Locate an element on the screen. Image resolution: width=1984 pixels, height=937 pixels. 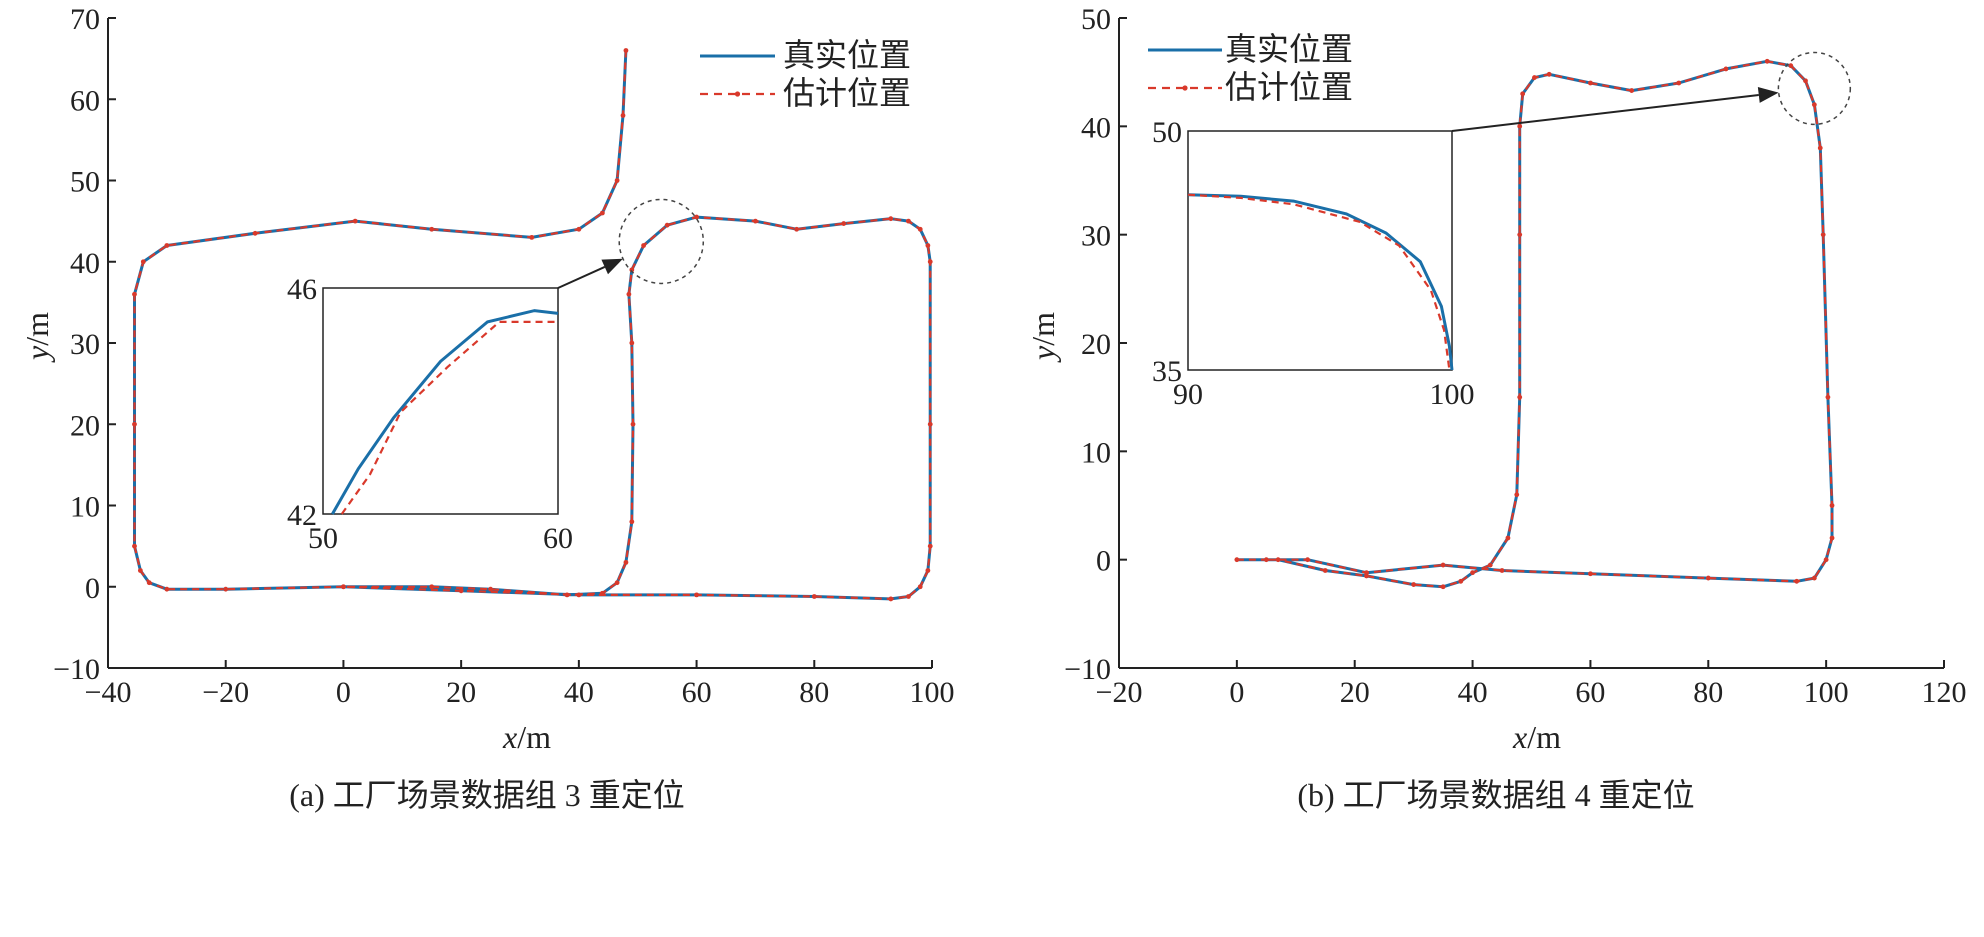
y-tick-label: 60 is located at coordinates (85, 100).